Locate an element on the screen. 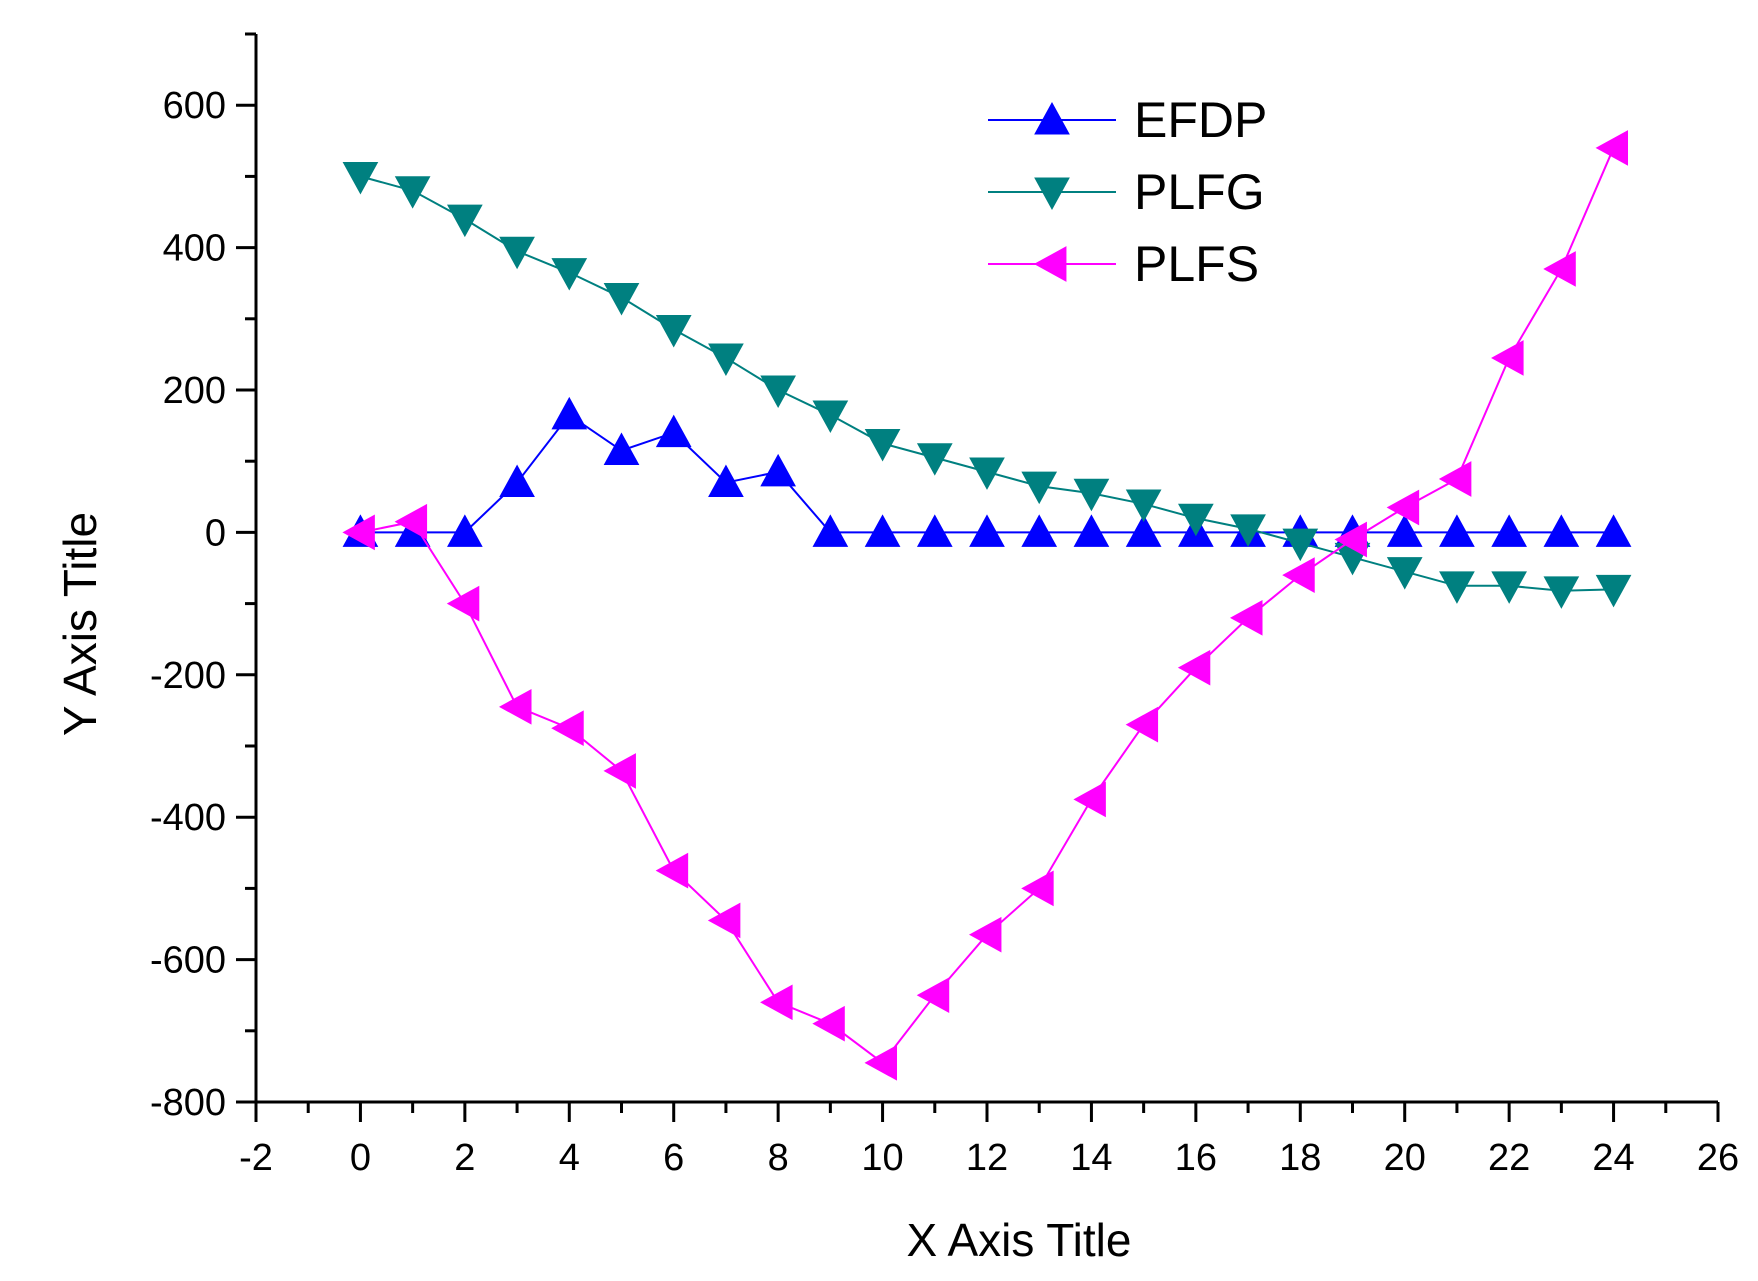 Image resolution: width=1758 pixels, height=1281 pixels. y-tick-label: -800 is located at coordinates (188, 1103).